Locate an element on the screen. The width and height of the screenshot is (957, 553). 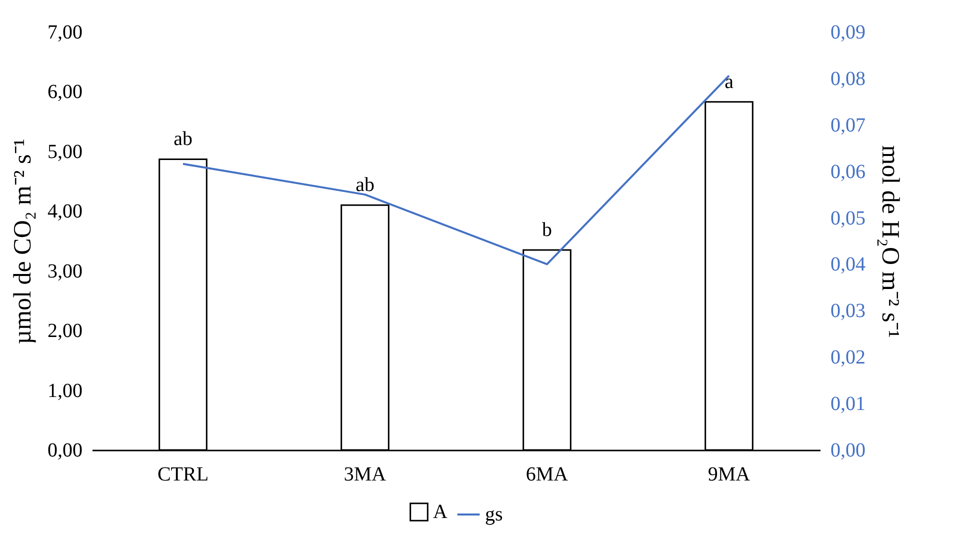
legend-label: A is located at coordinates (440, 512).